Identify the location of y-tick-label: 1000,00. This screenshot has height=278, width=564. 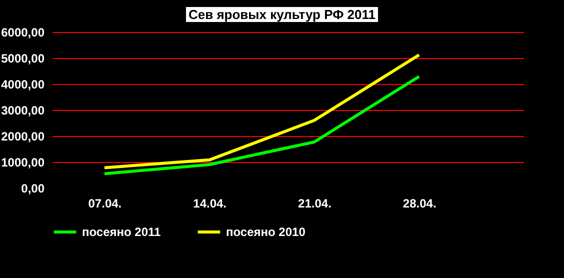
(23, 163).